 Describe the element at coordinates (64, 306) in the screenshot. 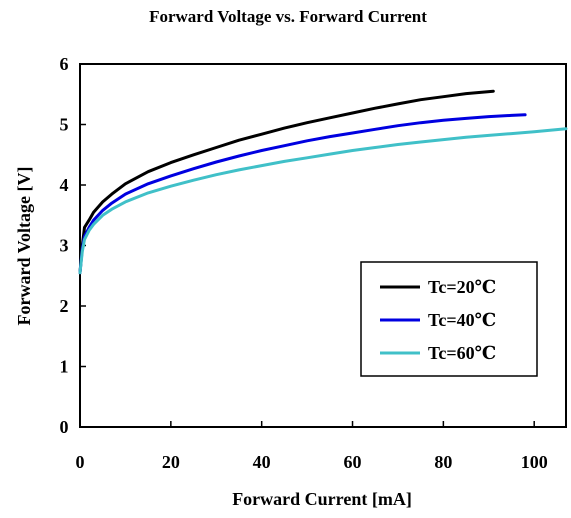

I see `y-tick-label: 2` at that location.